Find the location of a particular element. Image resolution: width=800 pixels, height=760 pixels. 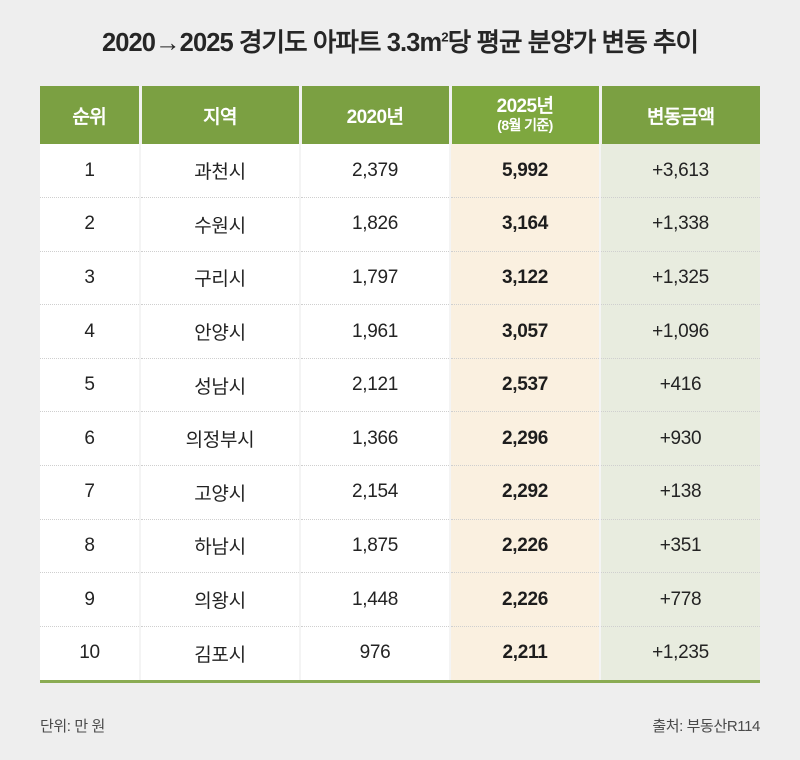

table-row: 10 김포시 976 2,211 +1,235 is located at coordinates (400, 652).